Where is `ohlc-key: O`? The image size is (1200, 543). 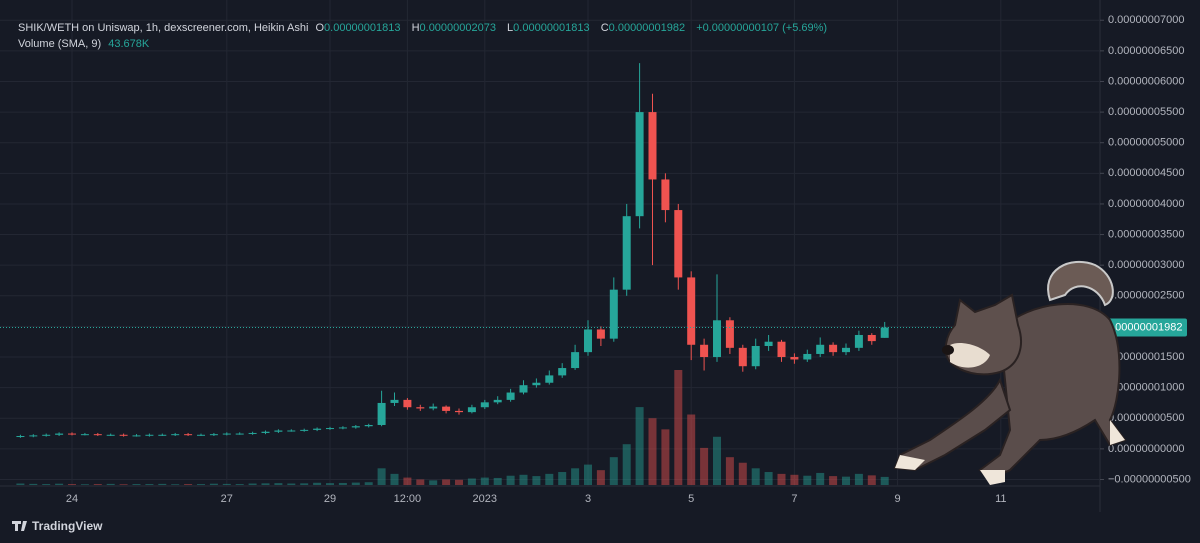 ohlc-key: O is located at coordinates (320, 28).